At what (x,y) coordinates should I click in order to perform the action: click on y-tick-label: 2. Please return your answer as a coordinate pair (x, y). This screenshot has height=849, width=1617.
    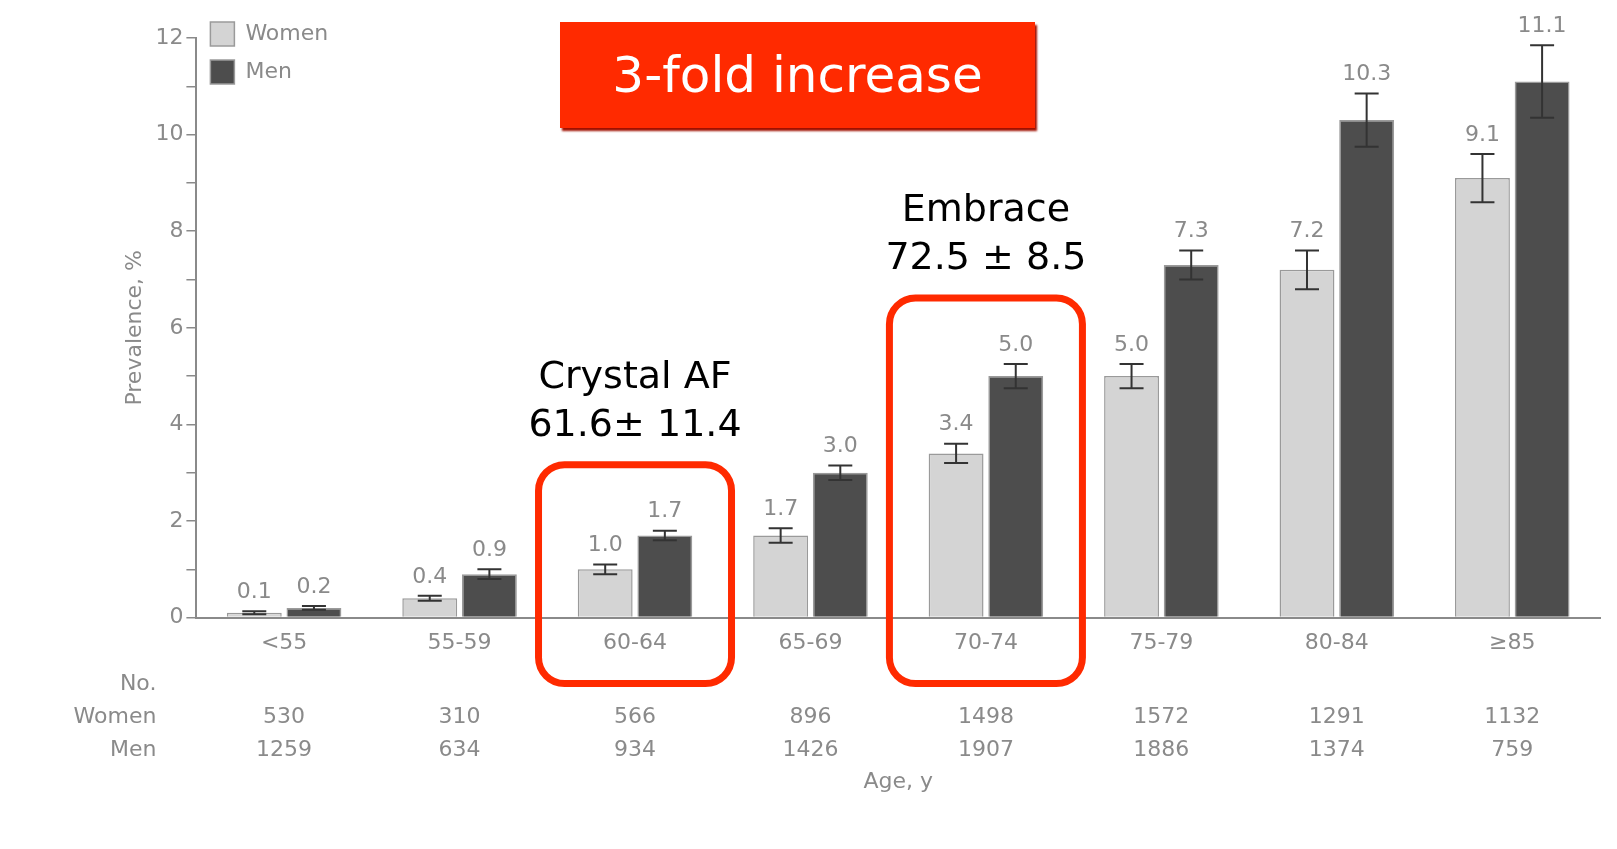
    Looking at the image, I should click on (176, 519).